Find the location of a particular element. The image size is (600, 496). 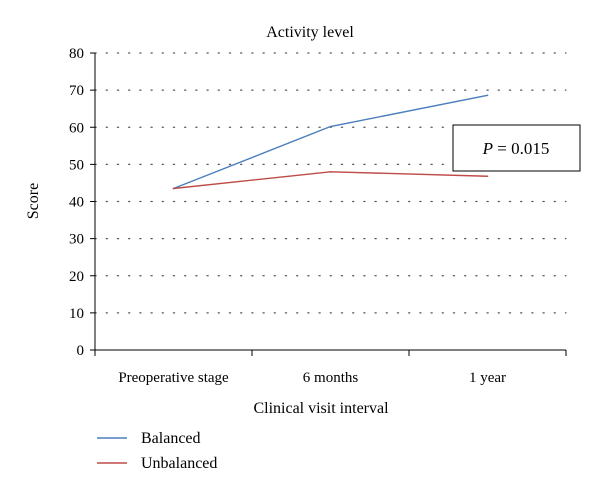

p-value-annotation: P = 0.015 is located at coordinates (516, 148).